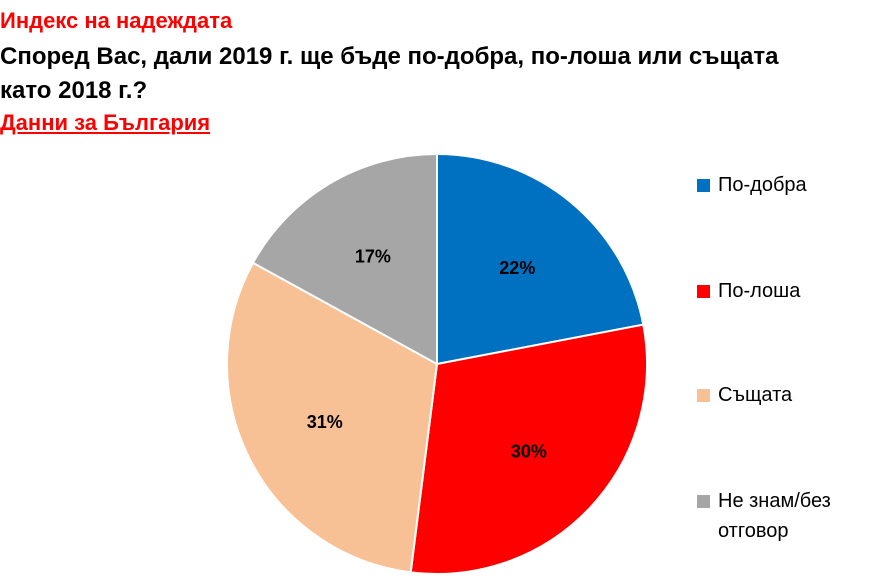 The height and width of the screenshot is (582, 872). I want to click on legend-item-ne-znam: Не знам/без отговор, so click(782, 516).